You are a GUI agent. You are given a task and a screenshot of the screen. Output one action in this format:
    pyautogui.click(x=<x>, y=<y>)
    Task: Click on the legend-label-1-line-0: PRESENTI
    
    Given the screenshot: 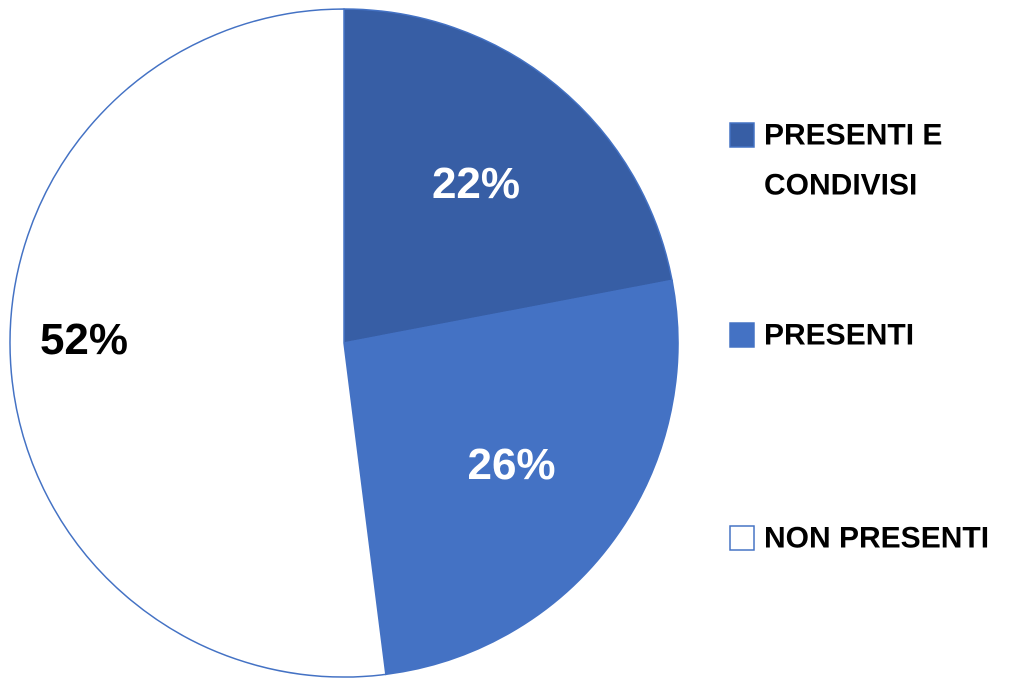 What is the action you would take?
    pyautogui.click(x=839, y=335)
    